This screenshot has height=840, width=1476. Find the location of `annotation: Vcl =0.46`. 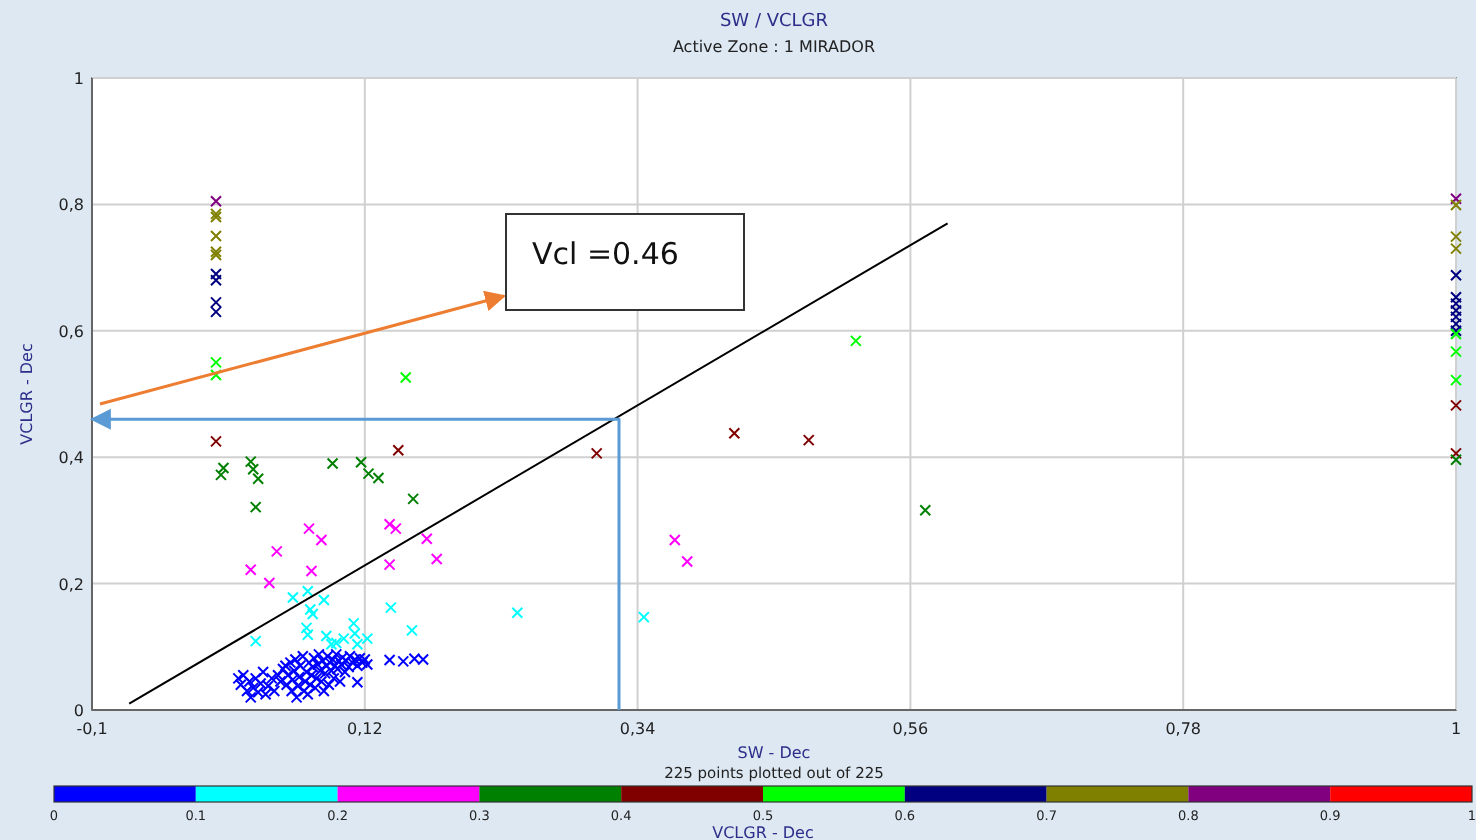

annotation: Vcl =0.46 is located at coordinates (605, 254).